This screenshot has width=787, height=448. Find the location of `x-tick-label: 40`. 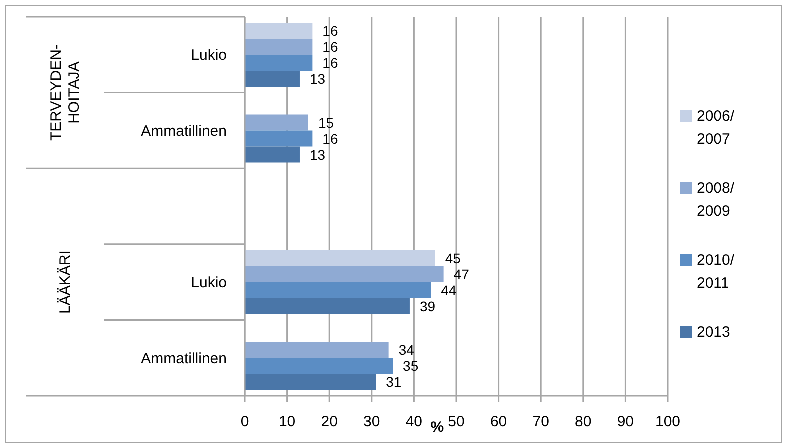

x-tick-label: 40 is located at coordinates (414, 422).